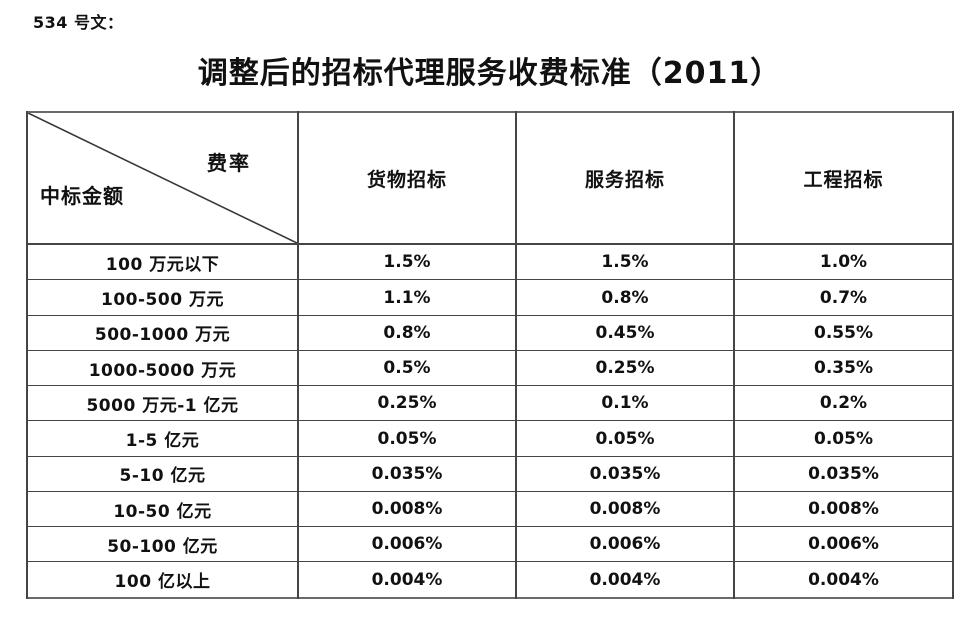 The width and height of the screenshot is (979, 629). What do you see at coordinates (625, 403) in the screenshot?
I see `fee-value-cell: 0.1%` at bounding box center [625, 403].